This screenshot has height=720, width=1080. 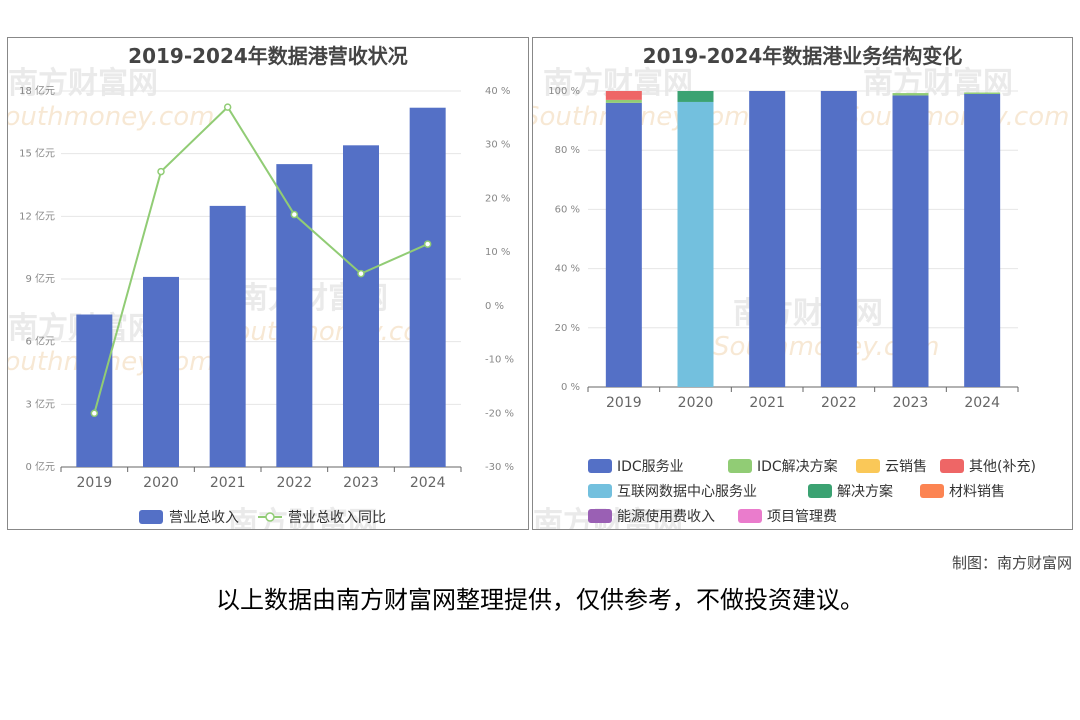 I want to click on y-left-tick-label: 15 亿元, so click(x=37, y=153).